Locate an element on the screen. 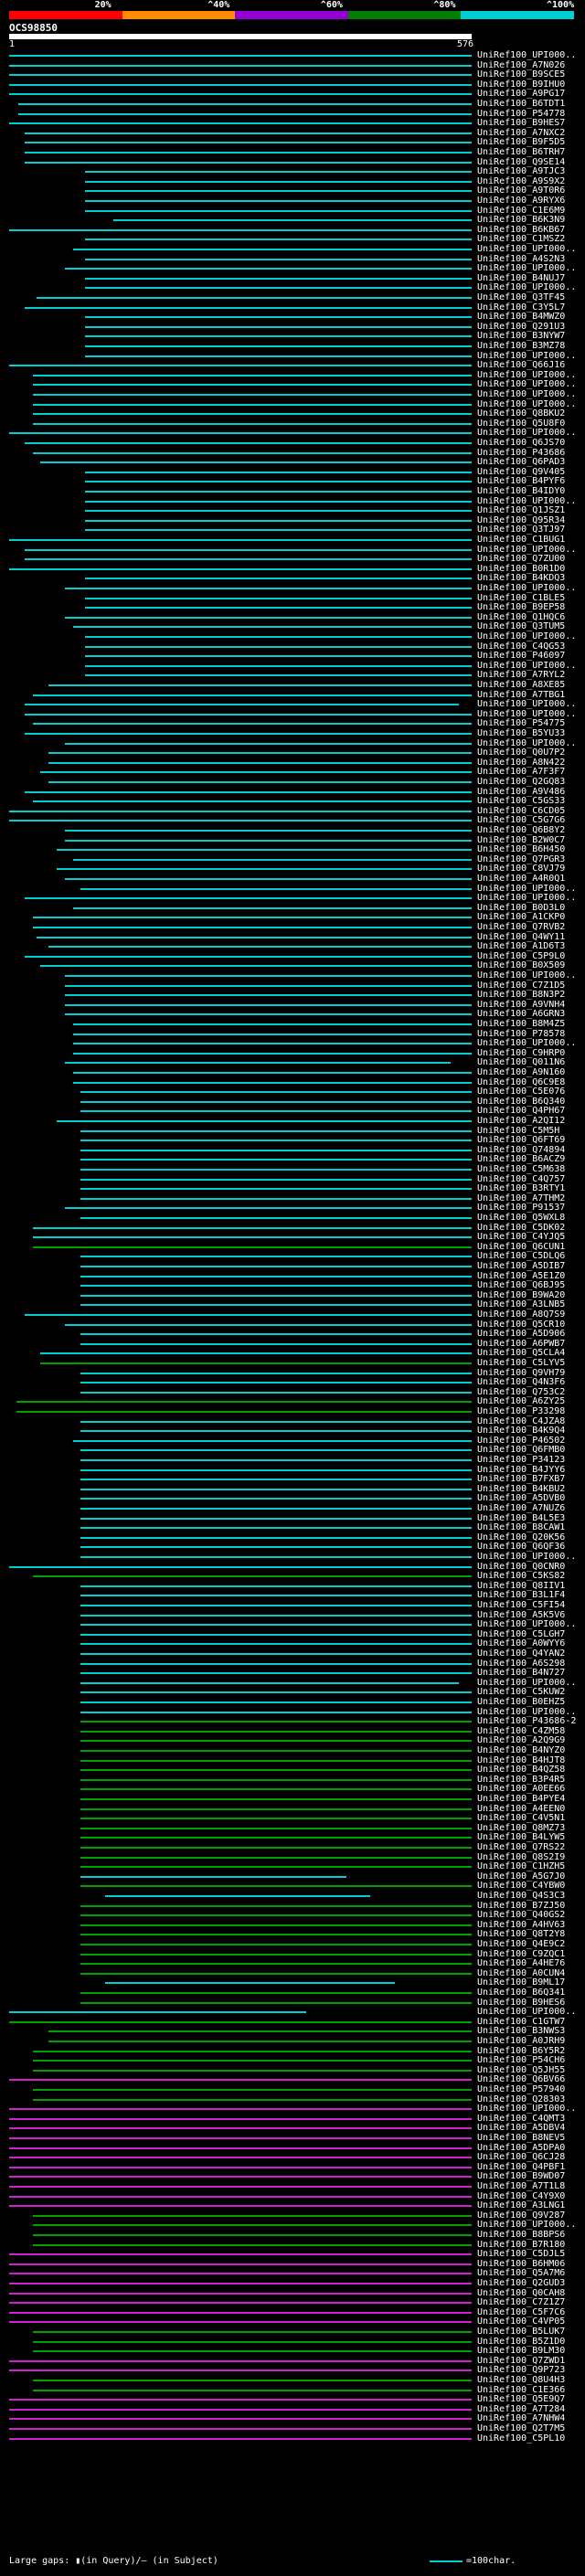 The height and width of the screenshot is (2576, 585). hit-label: UniRef100_A6GRN3 is located at coordinates (521, 1014).